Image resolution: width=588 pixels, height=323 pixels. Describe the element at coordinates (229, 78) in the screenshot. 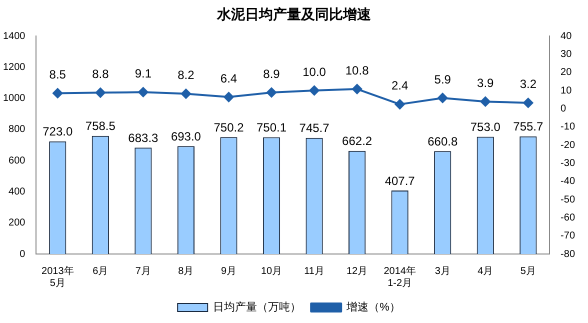

I see `data-label: 6.4` at that location.